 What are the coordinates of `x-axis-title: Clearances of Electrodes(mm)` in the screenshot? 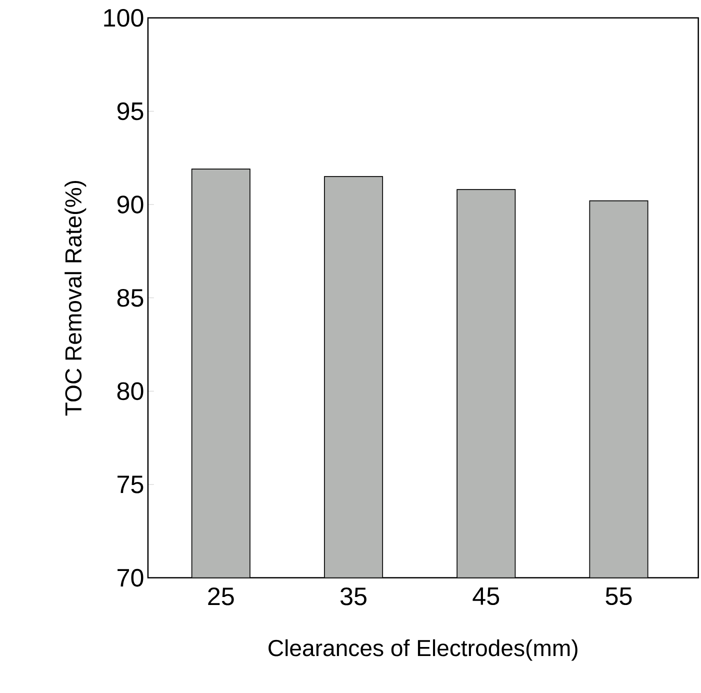 It's located at (423, 650).